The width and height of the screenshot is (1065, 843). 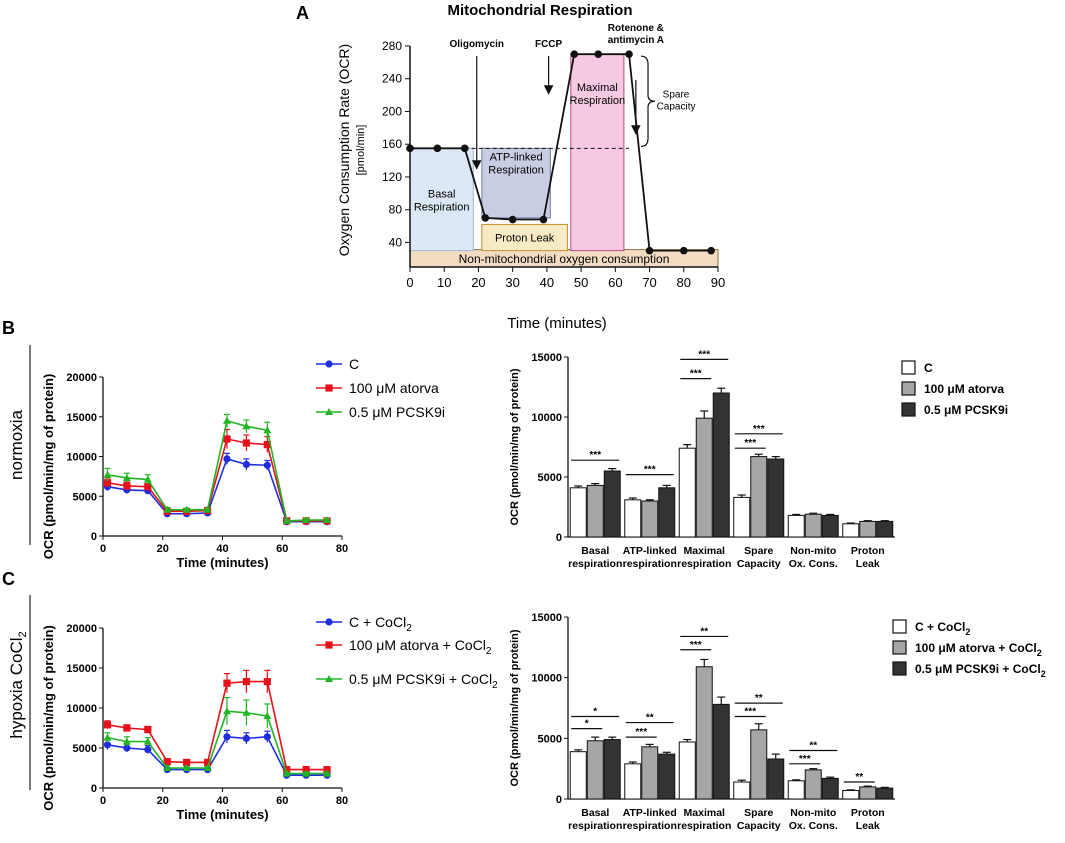 What do you see at coordinates (103, 801) in the screenshot?
I see `line-x-tick-label: 0` at bounding box center [103, 801].